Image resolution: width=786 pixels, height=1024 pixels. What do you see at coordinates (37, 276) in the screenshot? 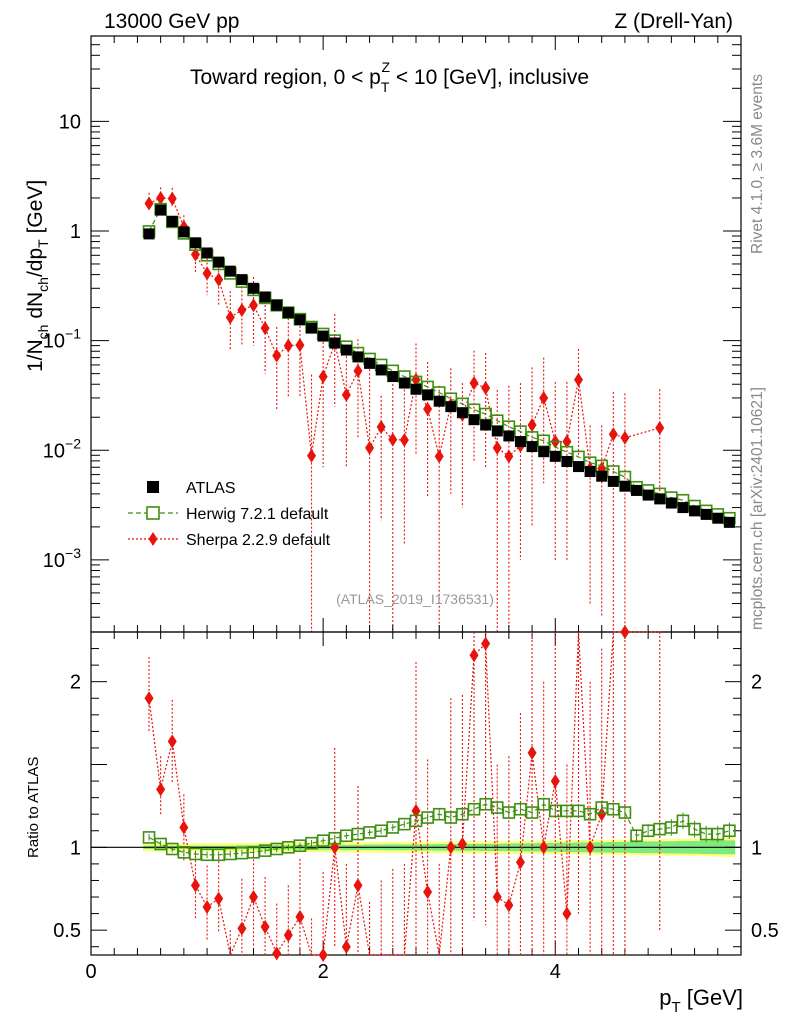
I see `main-ylabel: 1/Nch dNch/dpT [GeV]` at bounding box center [37, 276].